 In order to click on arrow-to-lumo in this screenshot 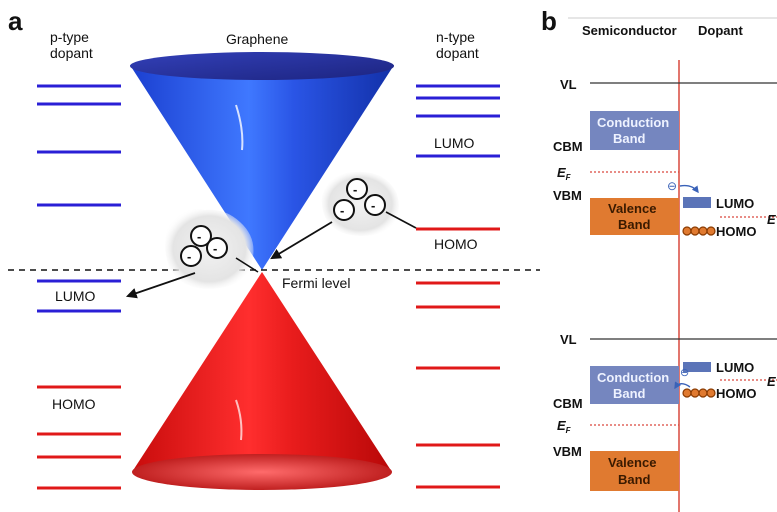, I will do `click(160, 285)`.